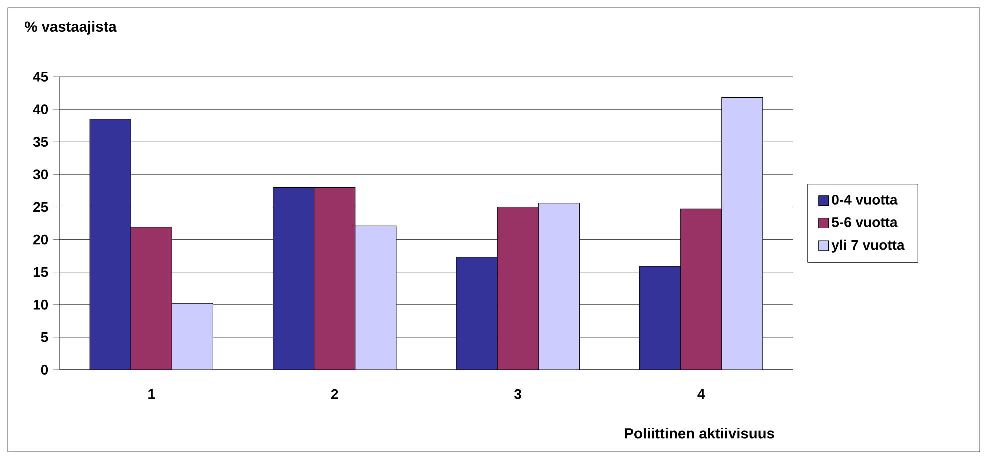 Image resolution: width=987 pixels, height=459 pixels. Describe the element at coordinates (40, 77) in the screenshot. I see `y-tick-label: 45` at that location.